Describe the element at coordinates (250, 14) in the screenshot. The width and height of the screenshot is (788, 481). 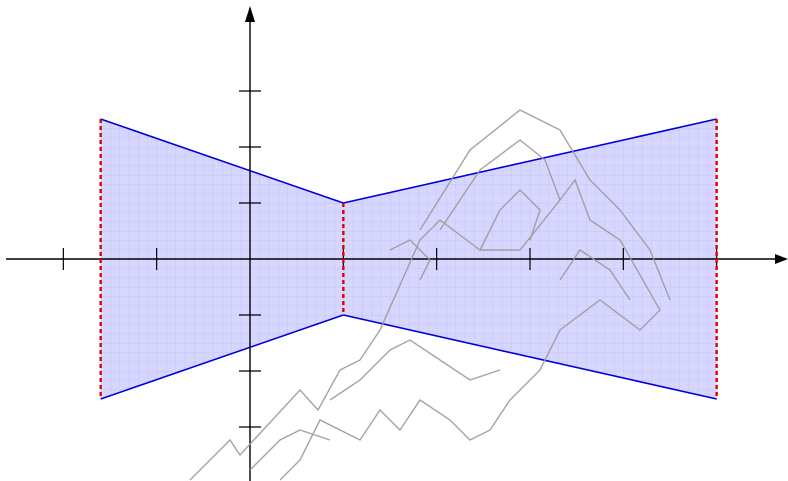
I see `y-axis-arrow-icon` at that location.